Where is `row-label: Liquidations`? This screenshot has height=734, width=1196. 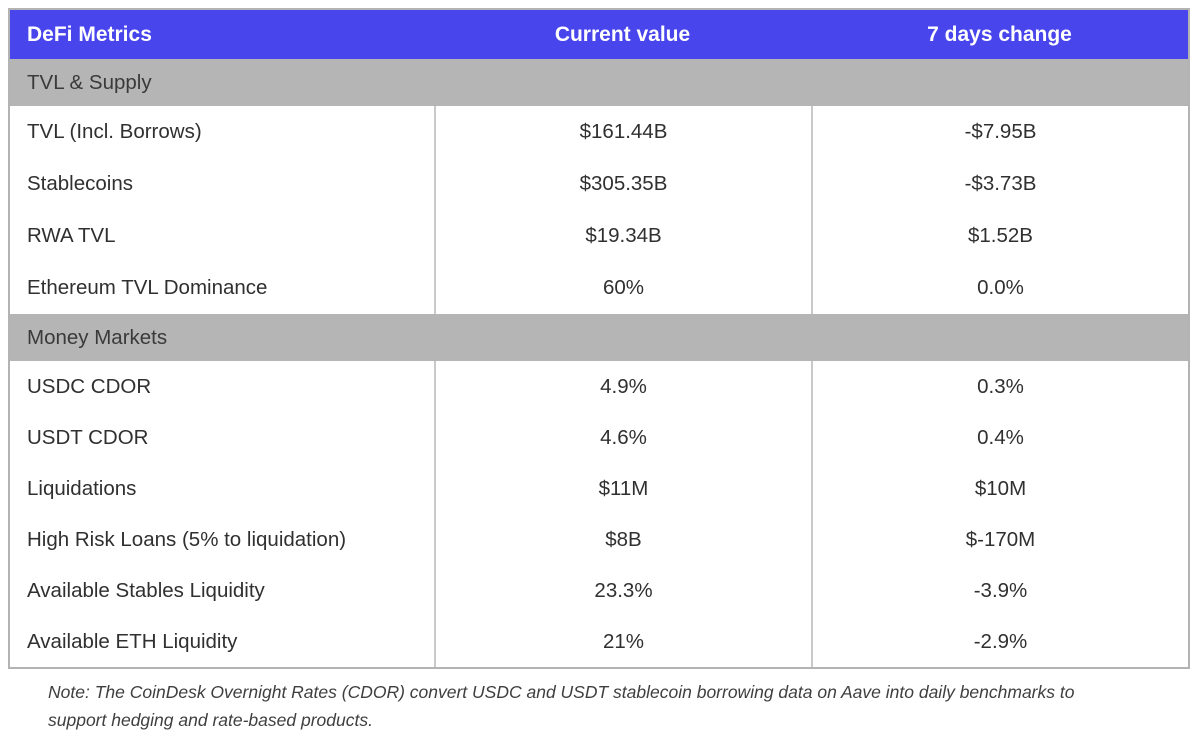 row-label: Liquidations is located at coordinates (82, 488).